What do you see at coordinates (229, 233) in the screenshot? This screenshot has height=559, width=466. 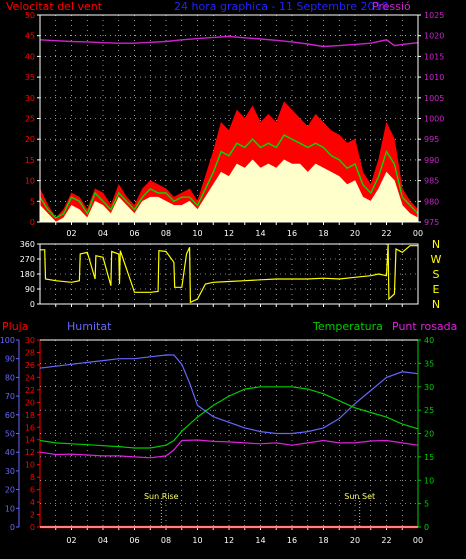 I see `wind-xtick-label: 12` at bounding box center [229, 233].